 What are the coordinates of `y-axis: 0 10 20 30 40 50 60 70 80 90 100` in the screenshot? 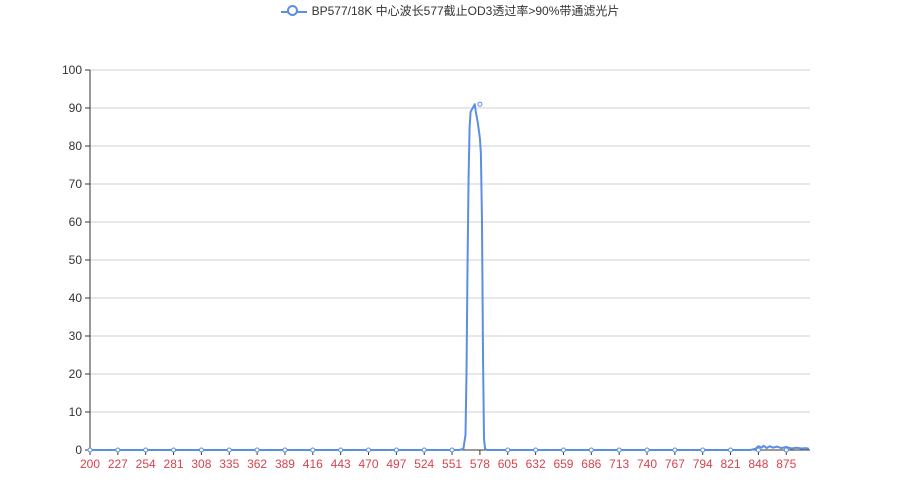 It's located at (76, 260).